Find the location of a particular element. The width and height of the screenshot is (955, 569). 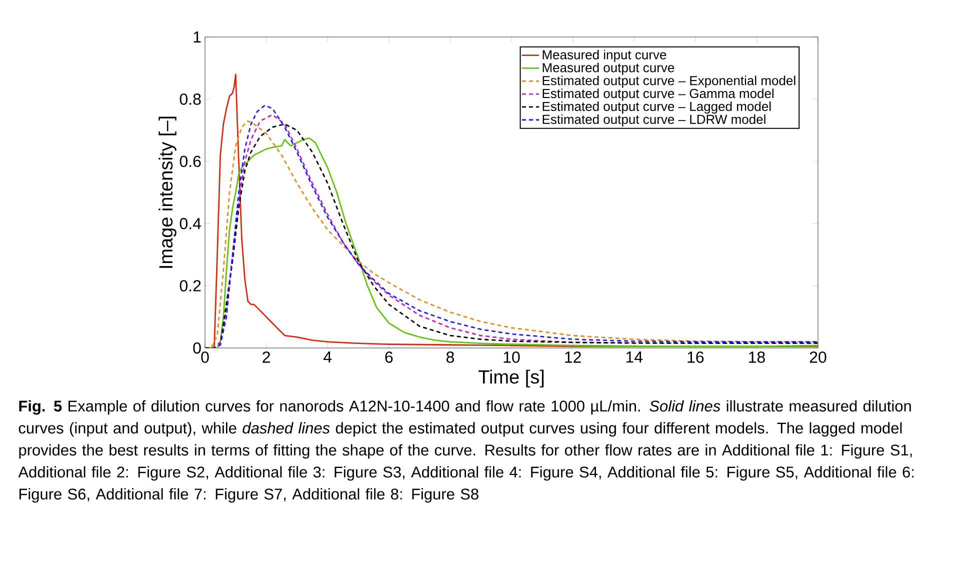

y-tick-label: 1 is located at coordinates (197, 36).